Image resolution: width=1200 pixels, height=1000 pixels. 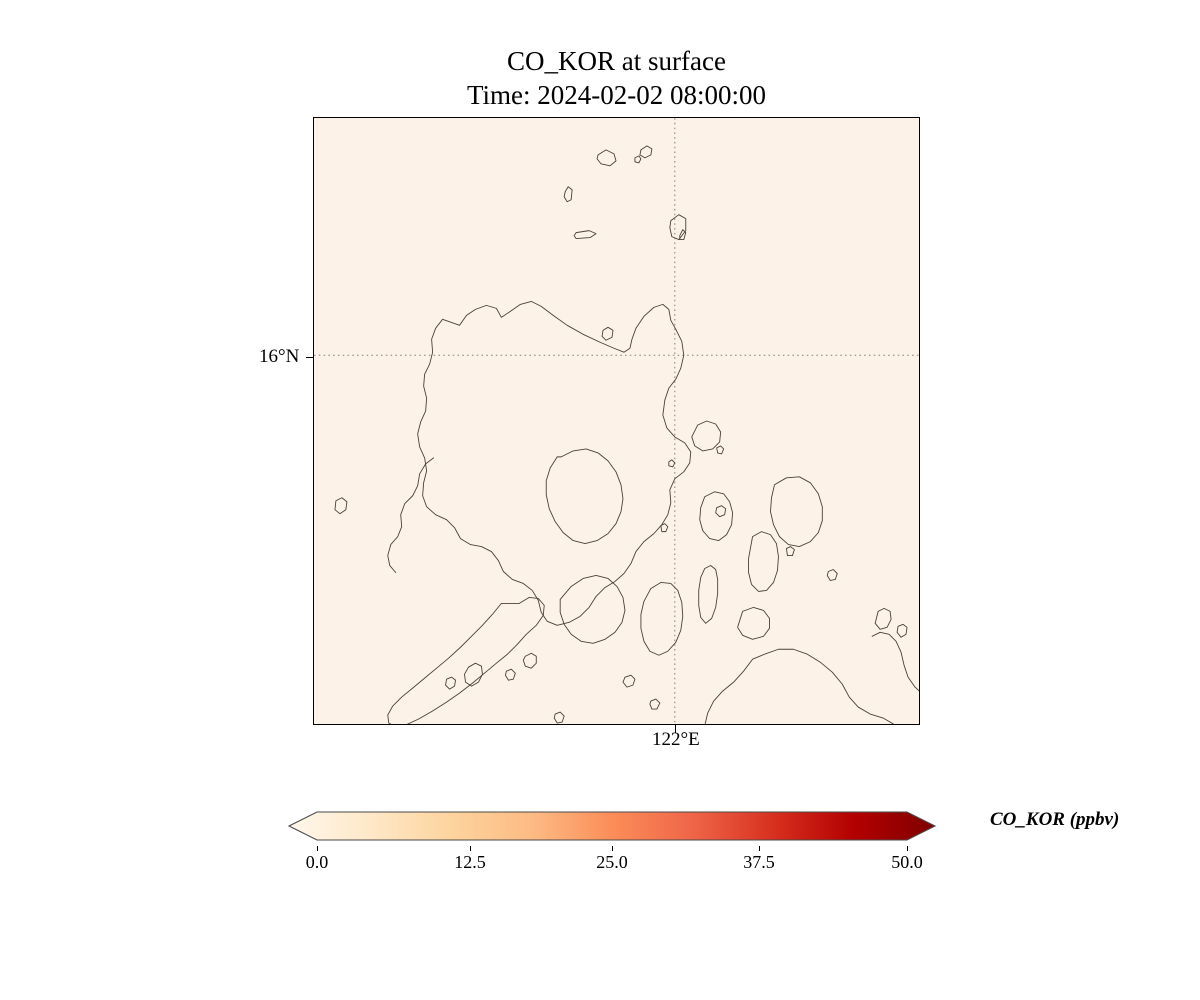 What do you see at coordinates (907, 862) in the screenshot?
I see `colorbar-tick-label-4: 50.0` at bounding box center [907, 862].